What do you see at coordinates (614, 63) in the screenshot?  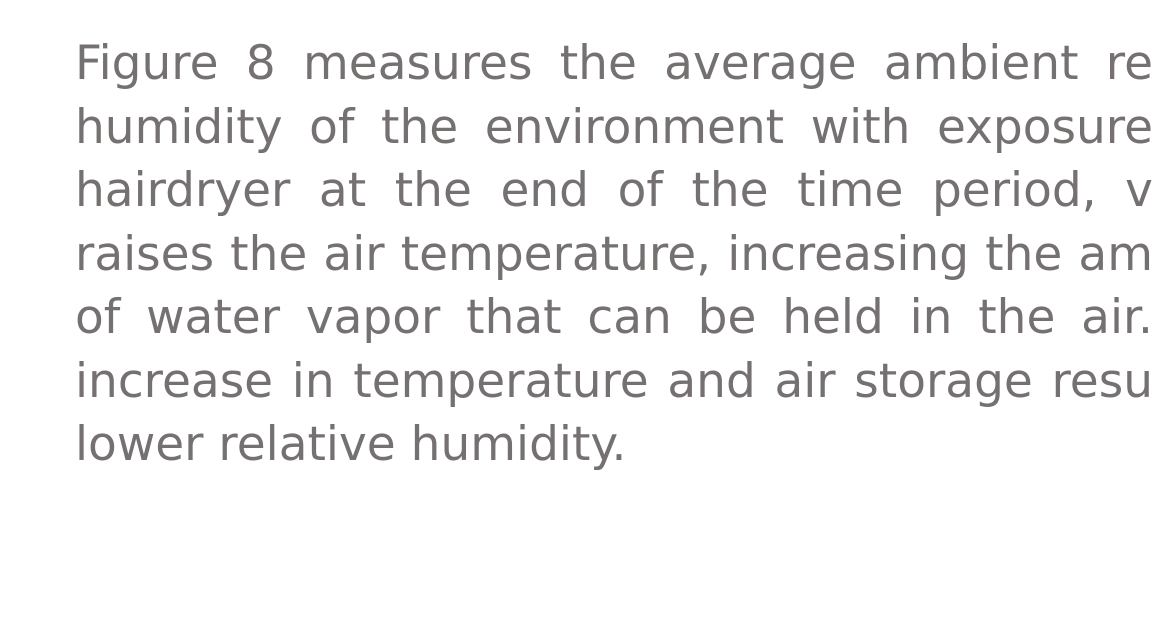 I see `text-line: Figure 8 measures the average ambient re` at bounding box center [614, 63].